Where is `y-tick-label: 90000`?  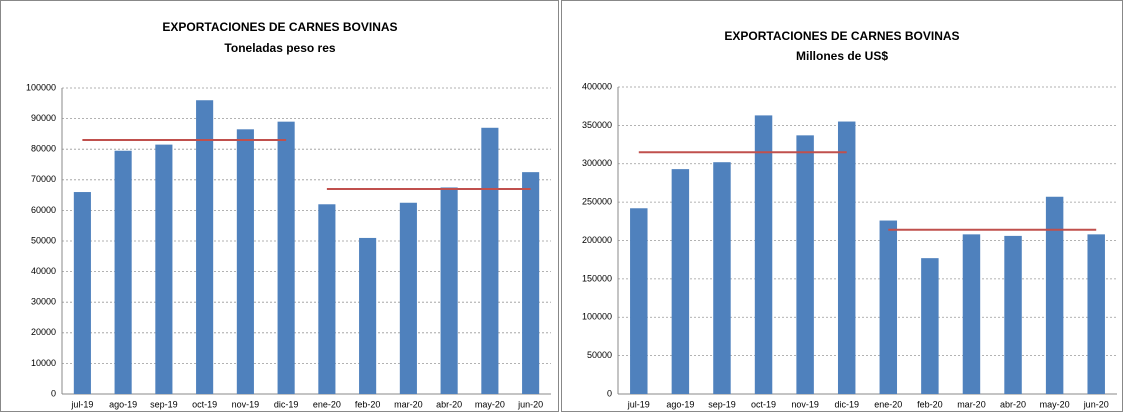
y-tick-label: 90000 is located at coordinates (43, 118).